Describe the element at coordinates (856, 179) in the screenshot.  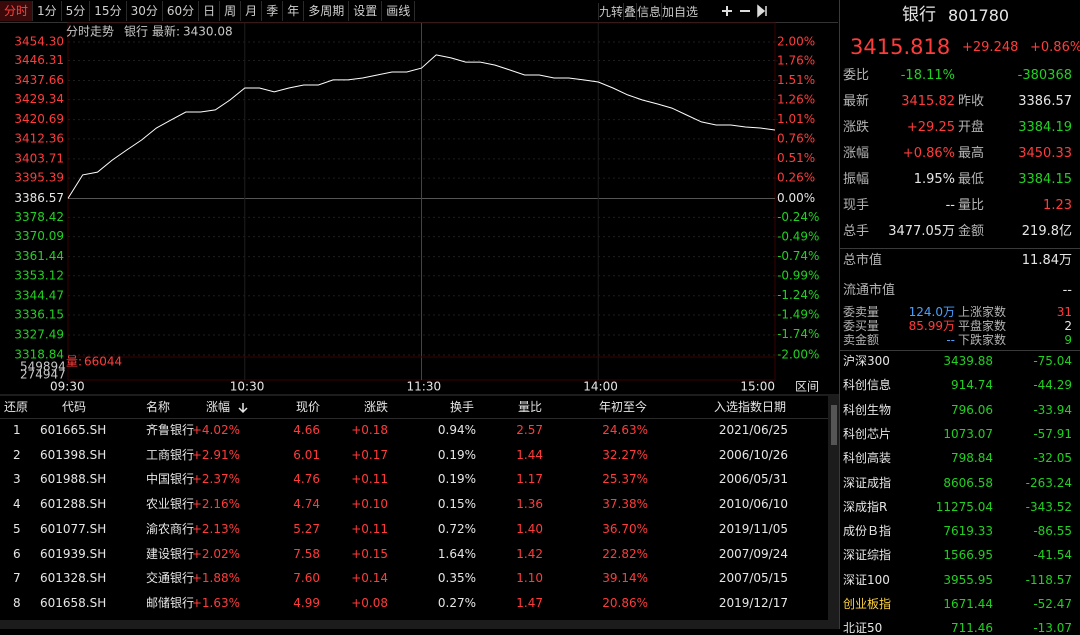
I see `quote-label: 振幅` at that location.